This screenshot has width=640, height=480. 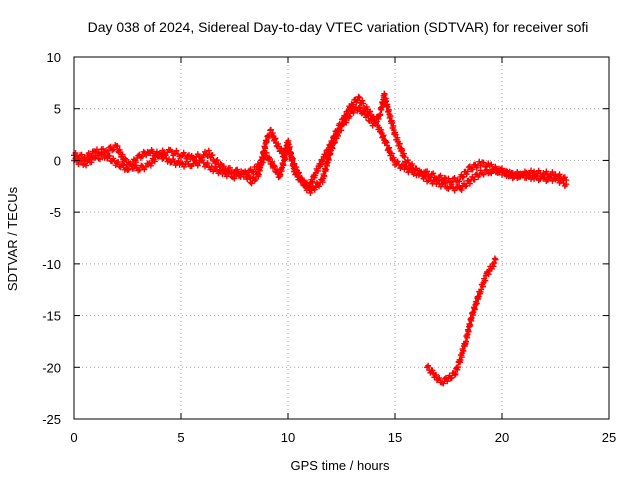 What do you see at coordinates (55, 212) in the screenshot?
I see `y-tick-label: -5` at bounding box center [55, 212].